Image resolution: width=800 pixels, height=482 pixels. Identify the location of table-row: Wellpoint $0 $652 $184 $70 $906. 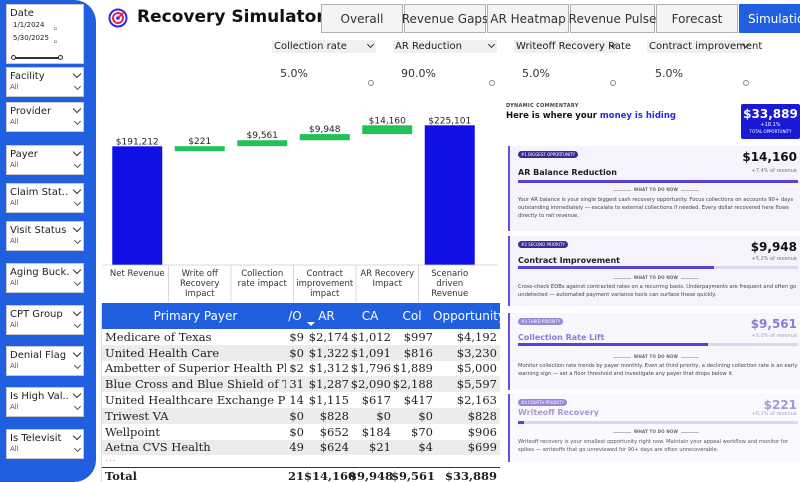
(301, 432).